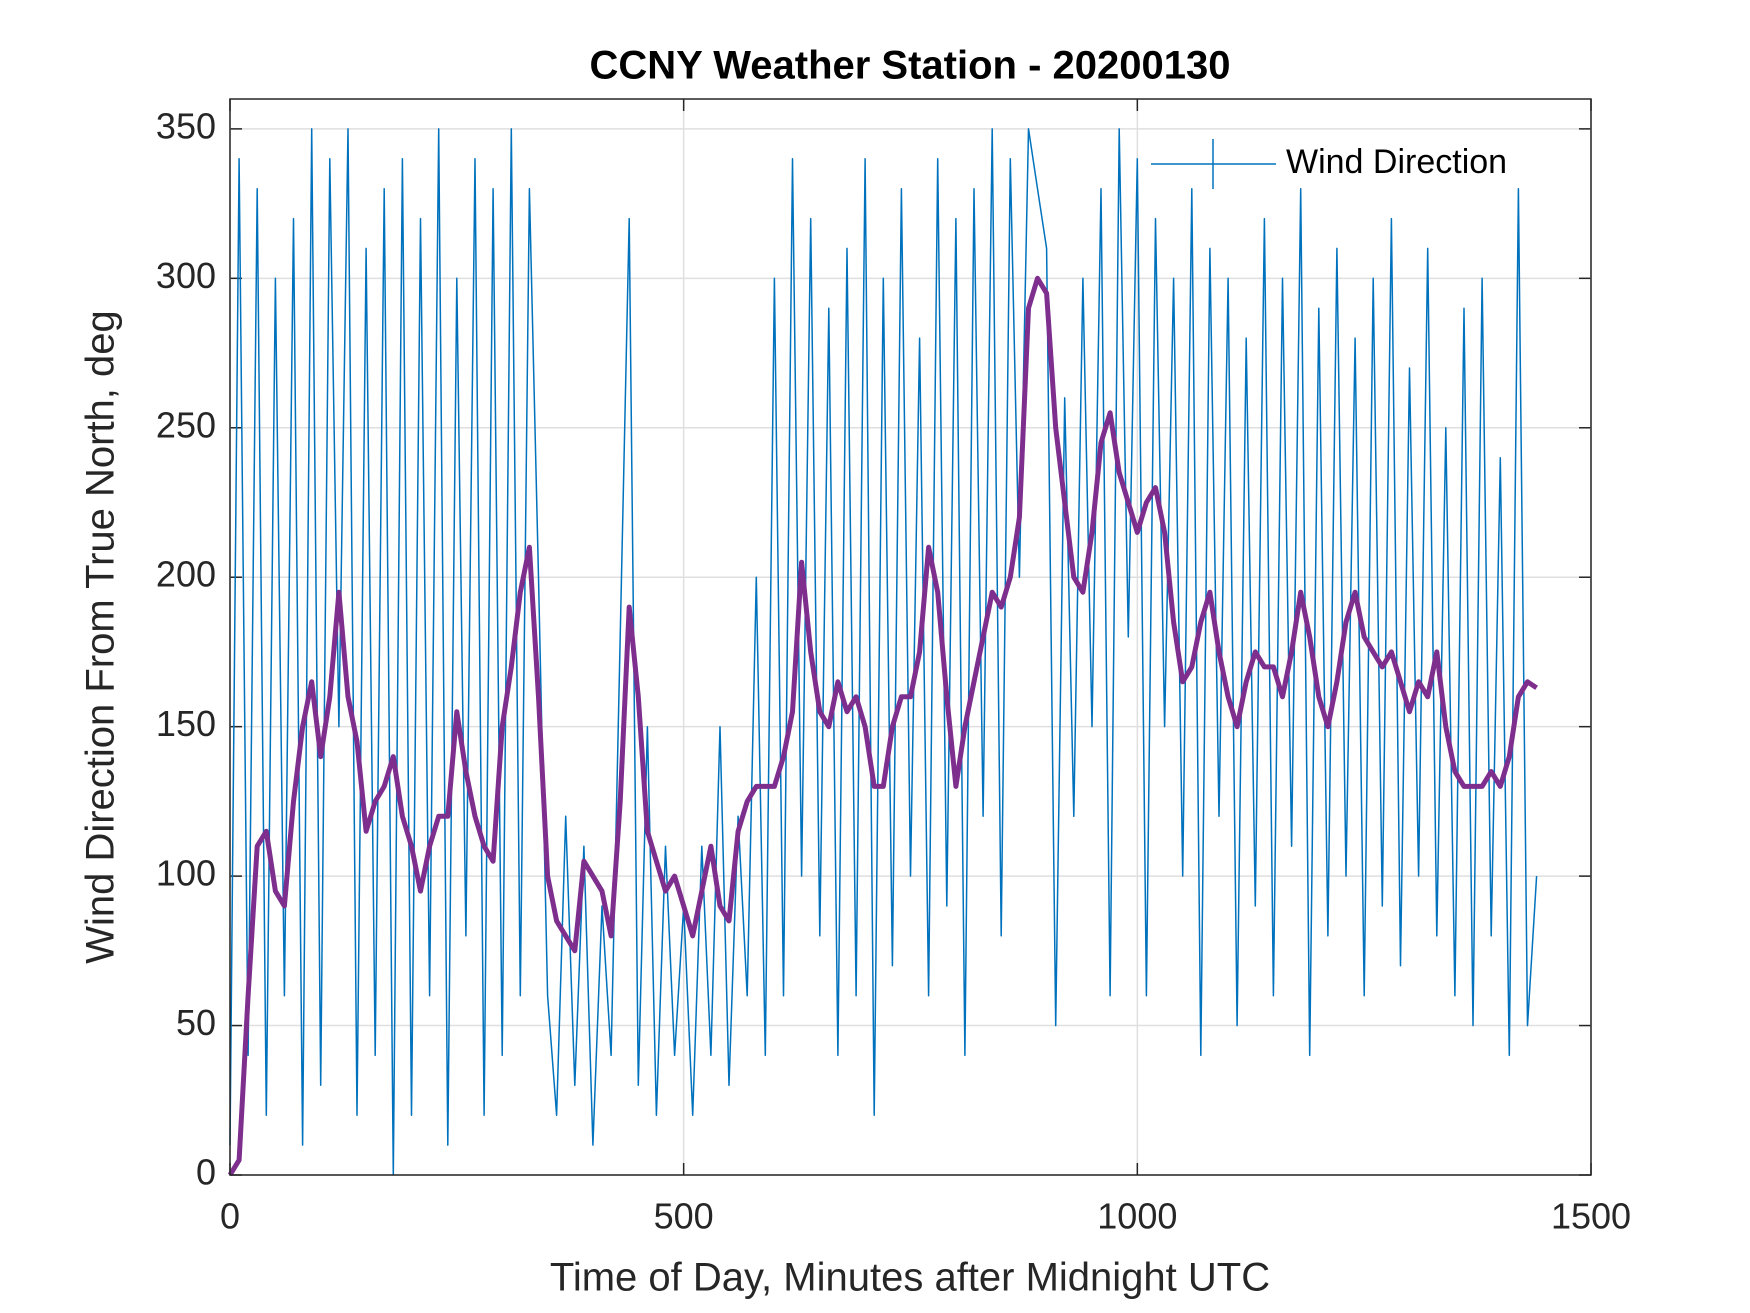  Describe the element at coordinates (230, 1216) in the screenshot. I see `x-tick-label: 0` at that location.